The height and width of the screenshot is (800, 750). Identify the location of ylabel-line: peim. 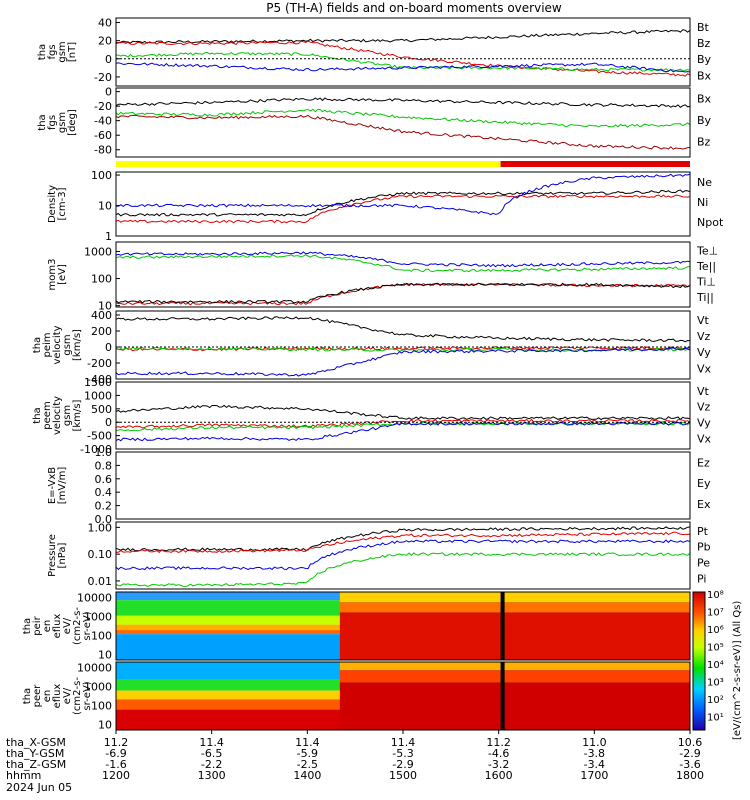
(47, 344).